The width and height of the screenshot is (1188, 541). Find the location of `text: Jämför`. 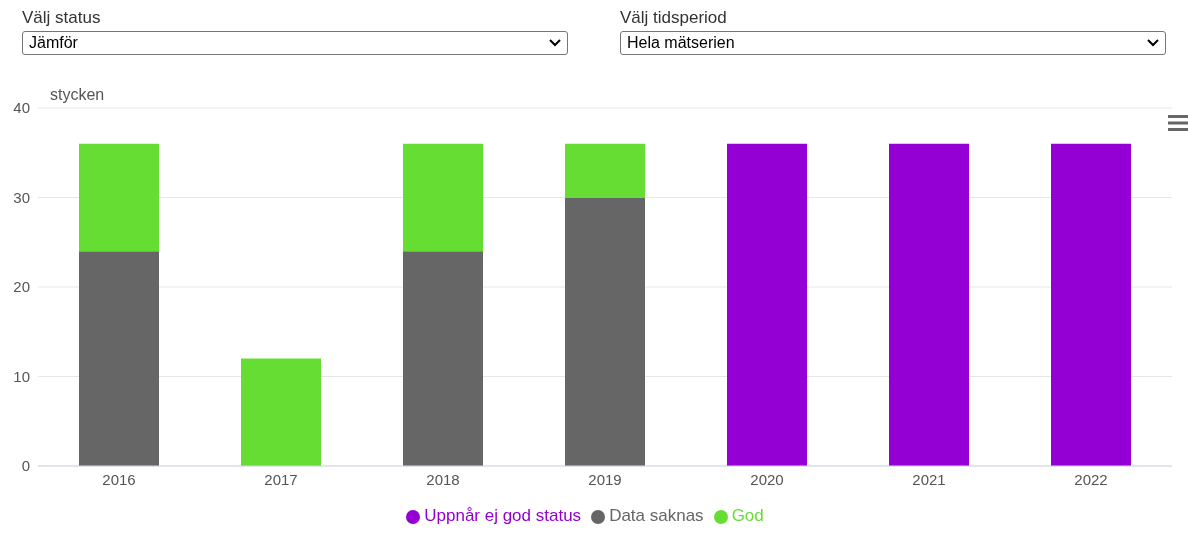

text: Jämför is located at coordinates (53, 43).